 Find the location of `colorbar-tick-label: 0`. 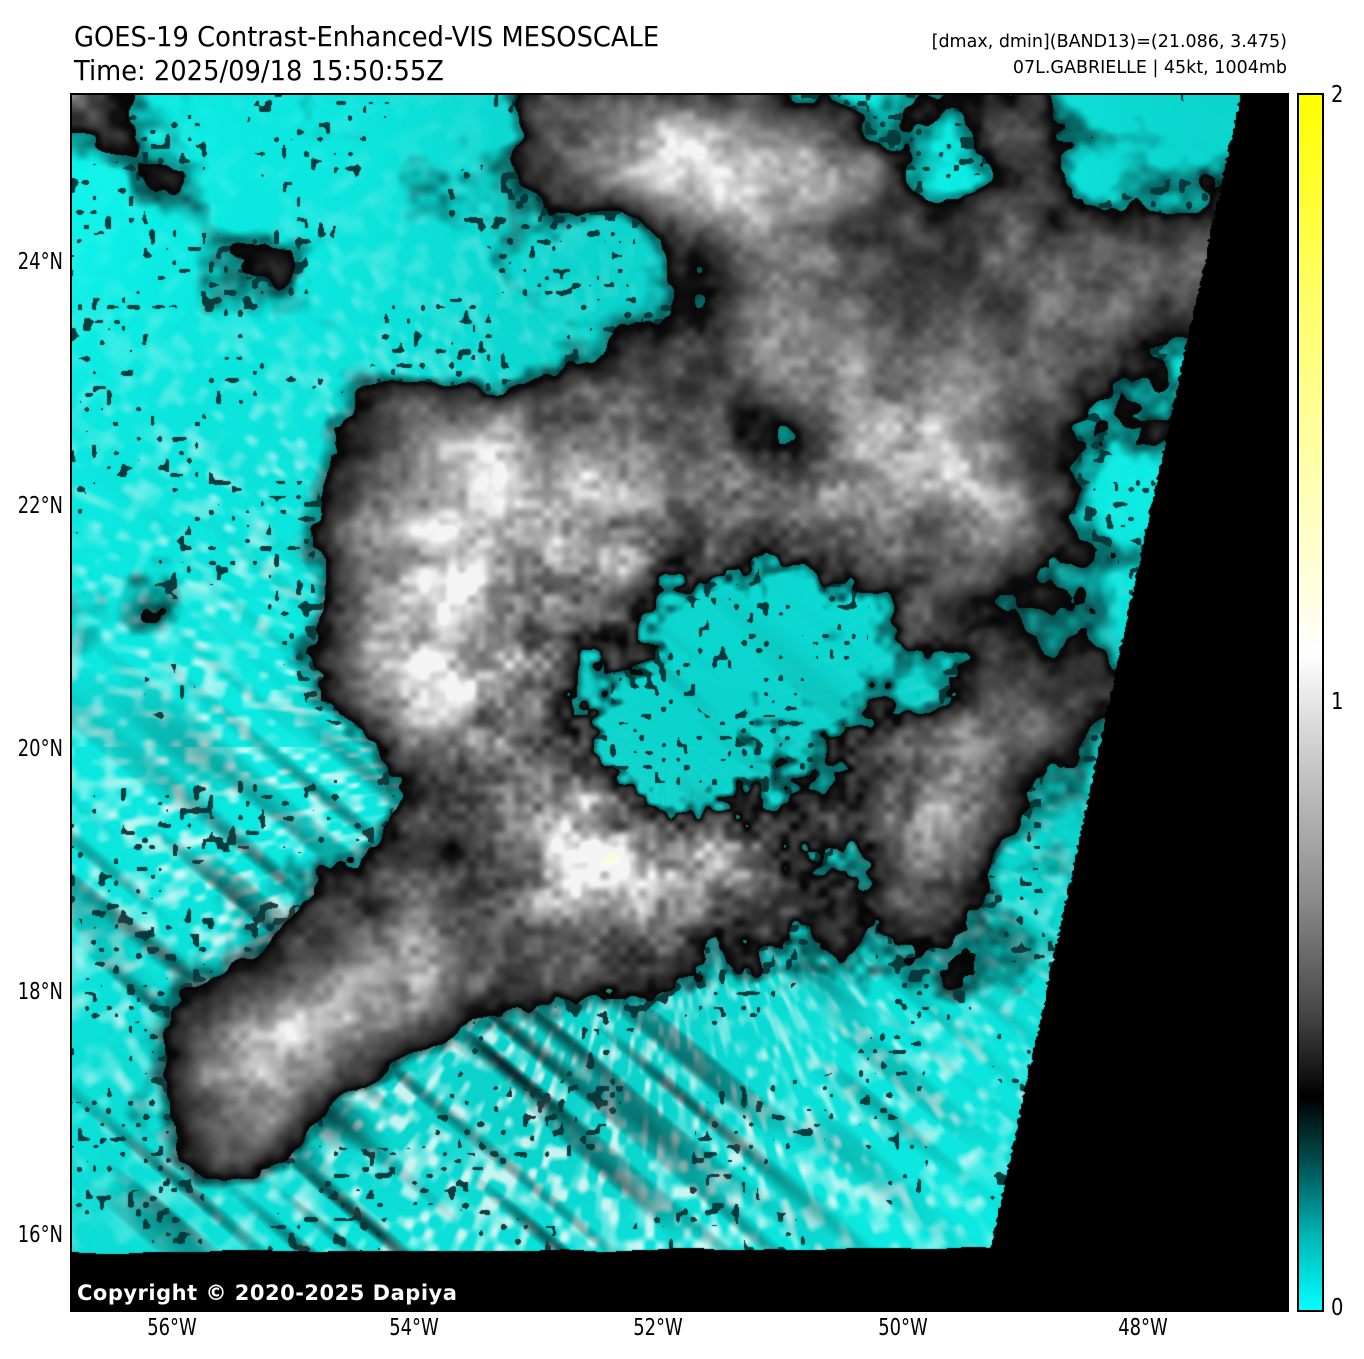

colorbar-tick-label: 0 is located at coordinates (1337, 1308).